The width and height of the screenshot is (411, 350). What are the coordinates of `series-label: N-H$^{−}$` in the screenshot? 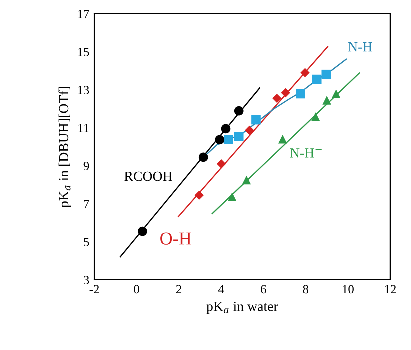 It's located at (306, 153).